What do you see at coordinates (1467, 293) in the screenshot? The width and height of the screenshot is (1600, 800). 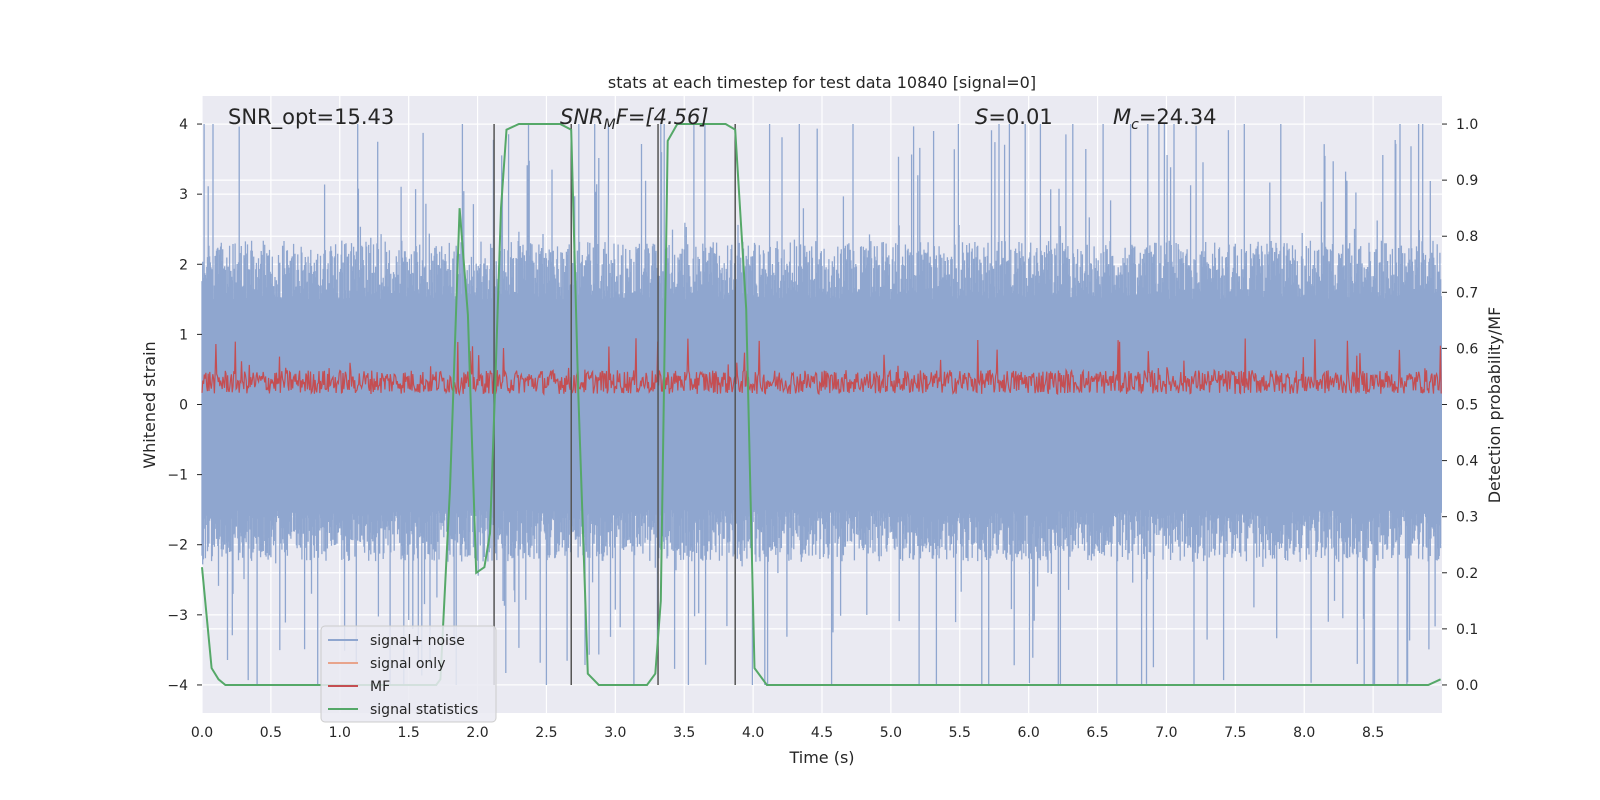 I see `y-right-tick-label: 0.7` at bounding box center [1467, 293].